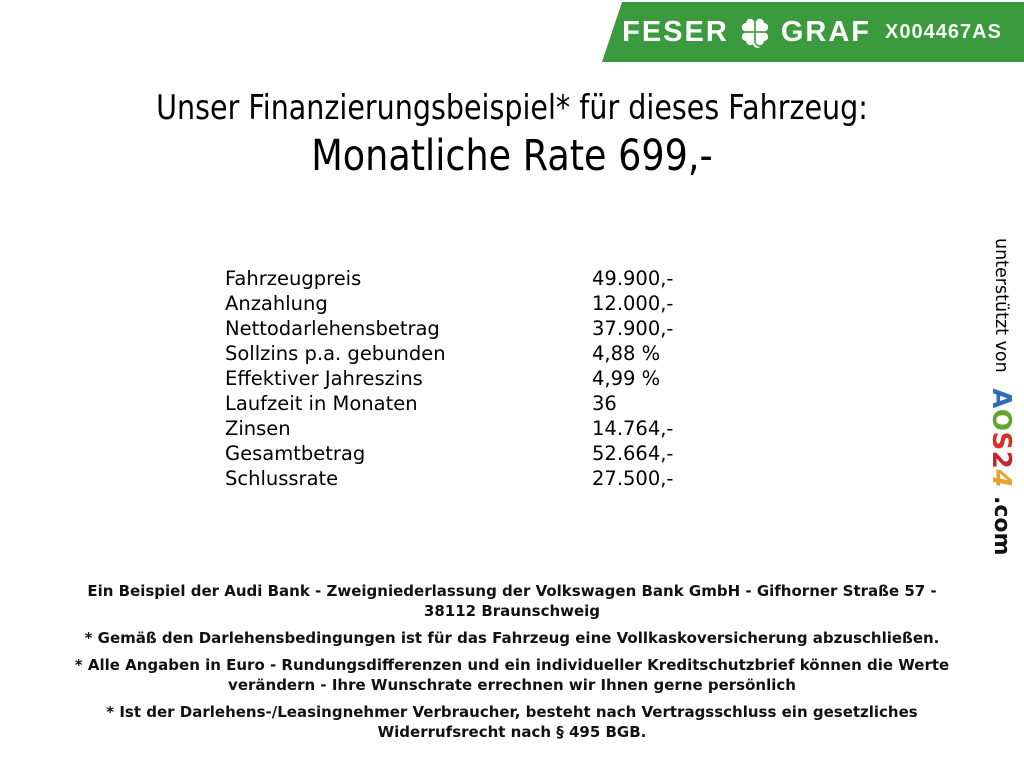 The height and width of the screenshot is (768, 1024). I want to click on table-row: Gesamtbetrag 52.664,-, so click(449, 453).